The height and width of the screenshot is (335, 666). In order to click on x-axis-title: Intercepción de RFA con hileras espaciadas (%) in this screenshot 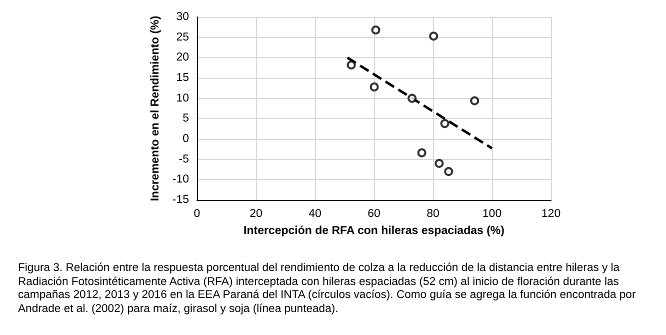, I will do `click(374, 230)`.